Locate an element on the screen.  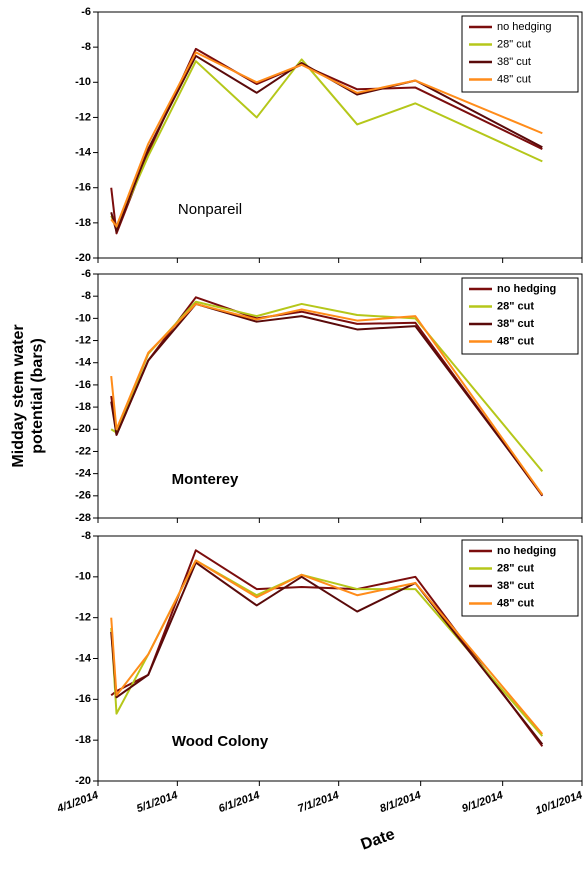
x-tick-label: 4/1/2014 is located at coordinates (77, 802).